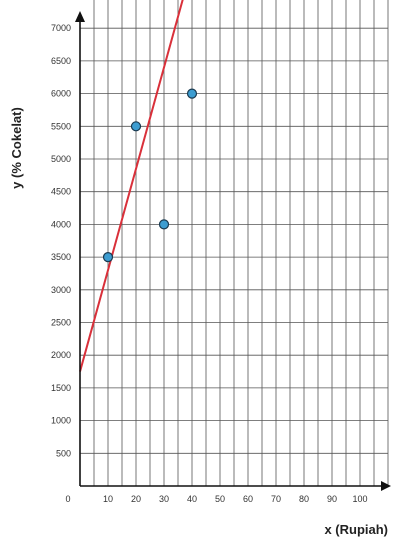  I want to click on y-tick-label: 1500, so click(61, 388).